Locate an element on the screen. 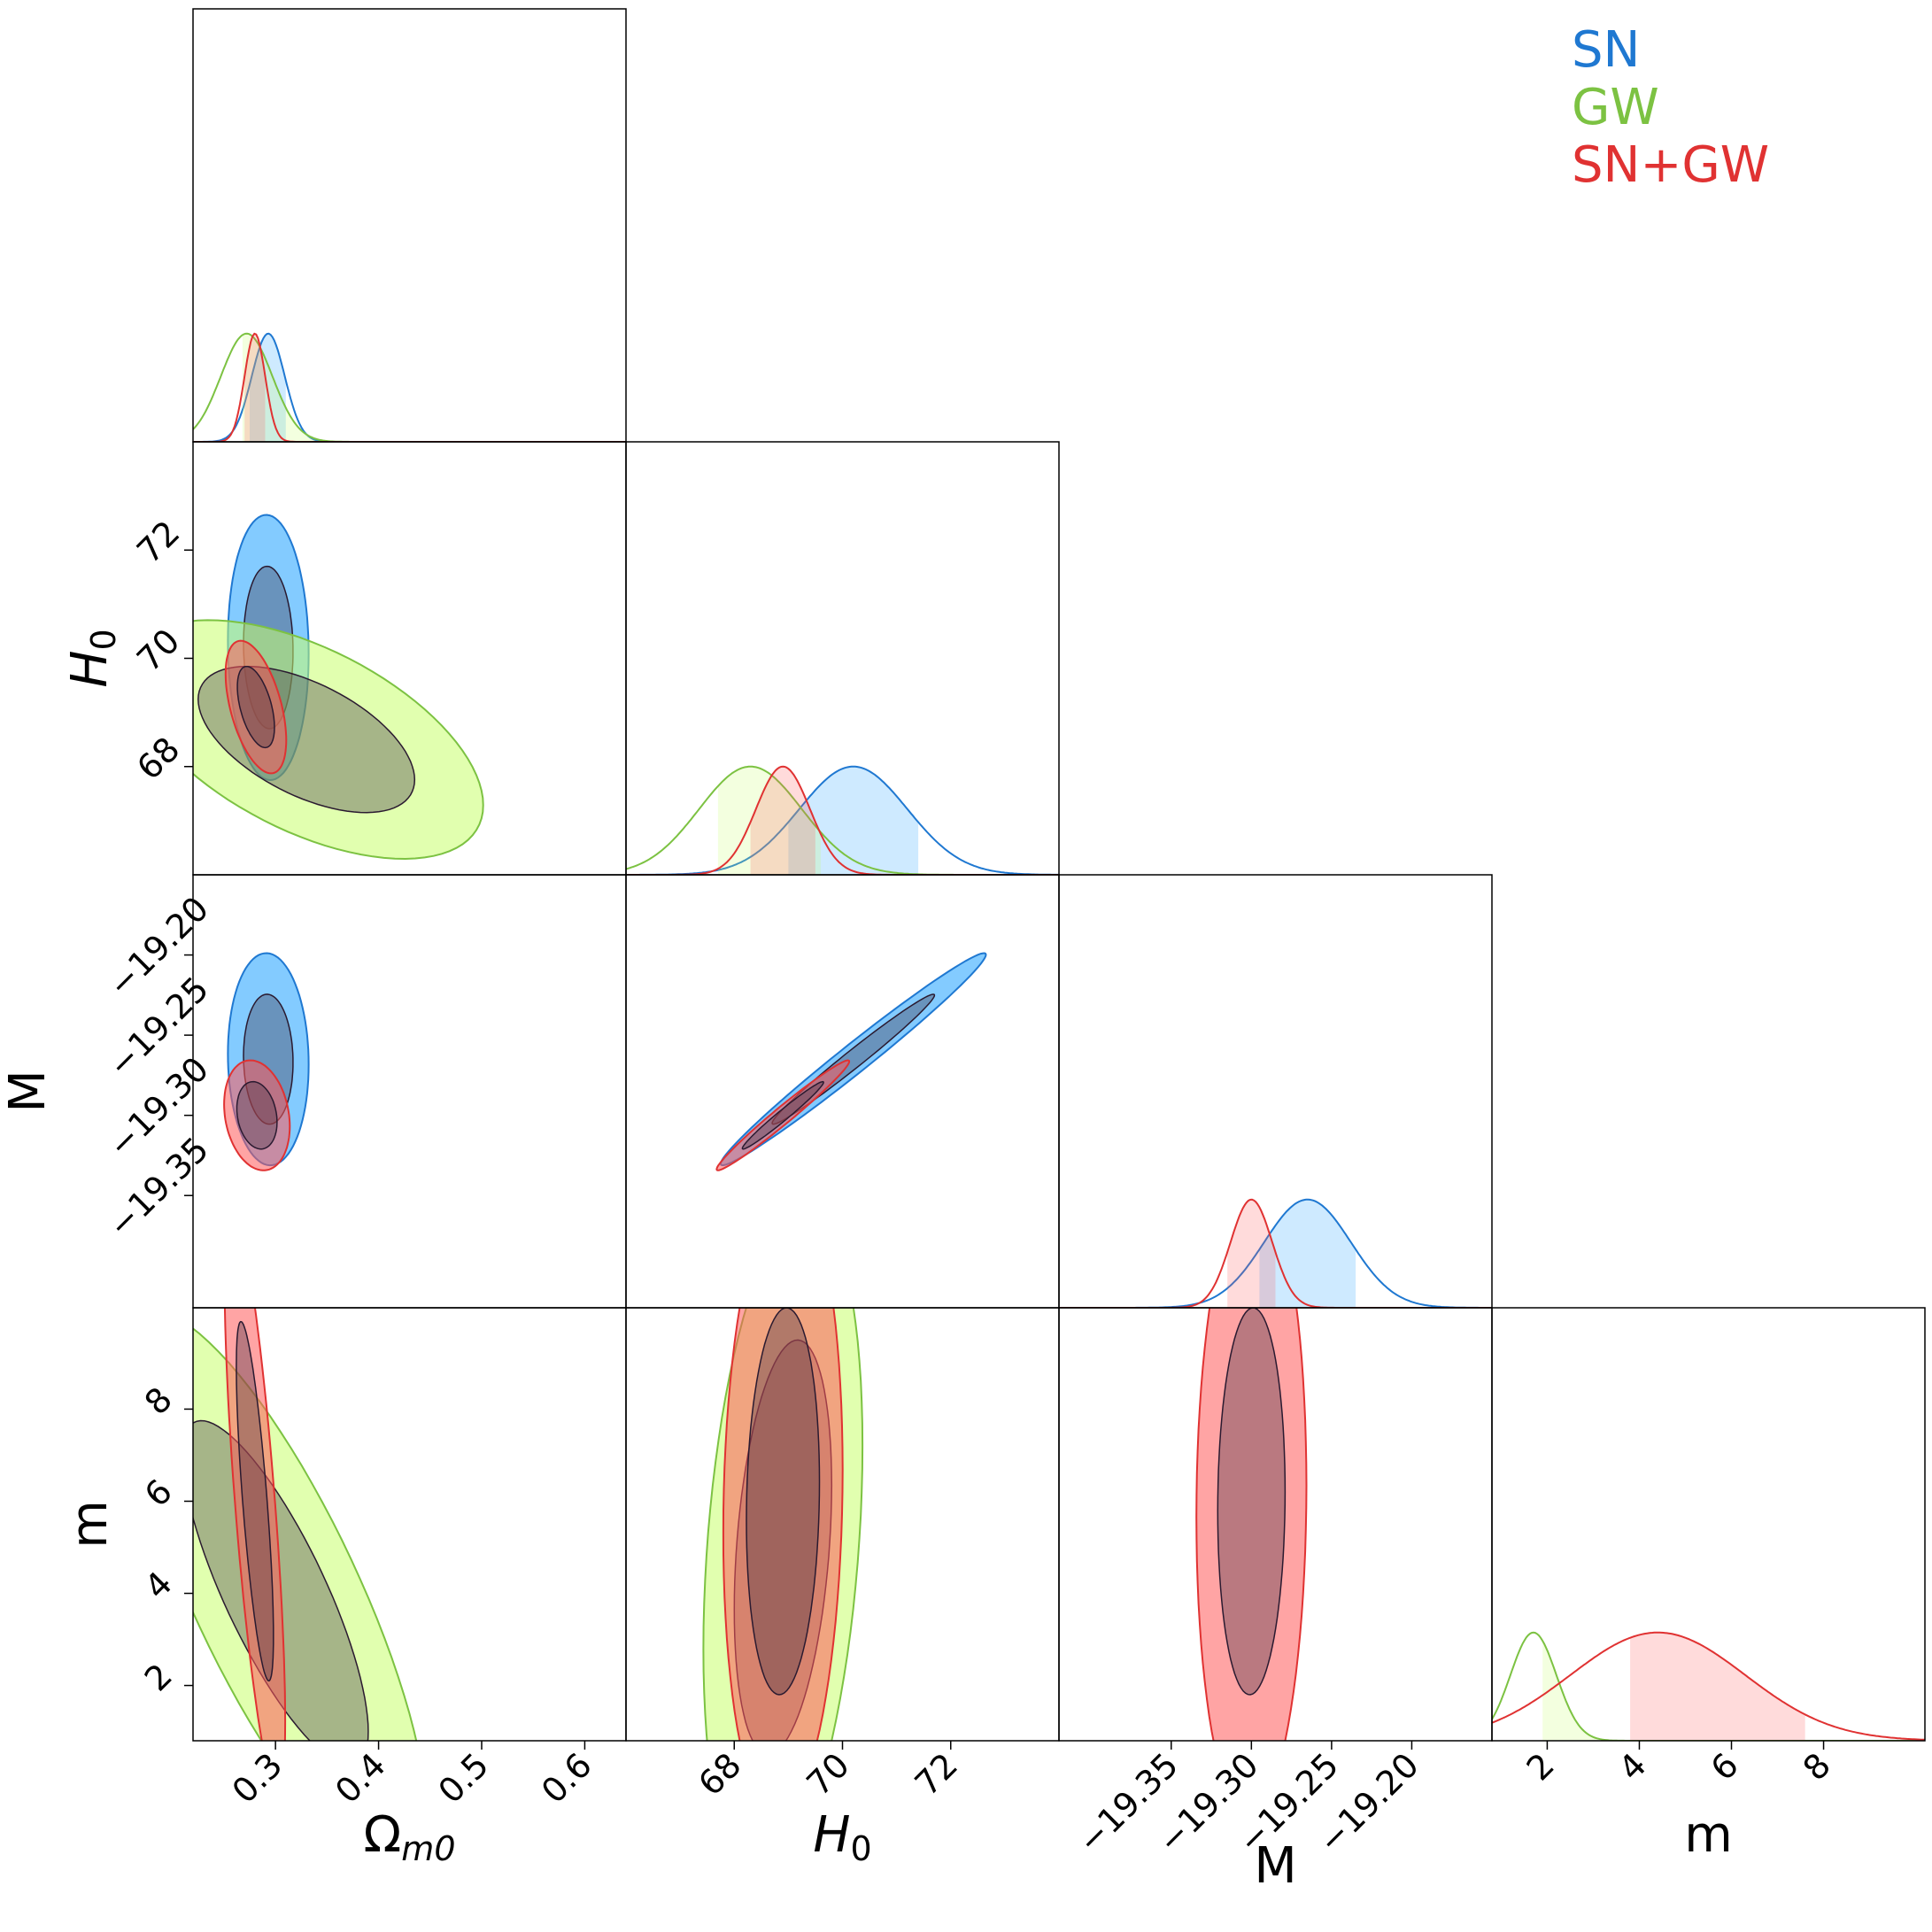  x-axis-label-h0: H0 is located at coordinates (842, 1837).